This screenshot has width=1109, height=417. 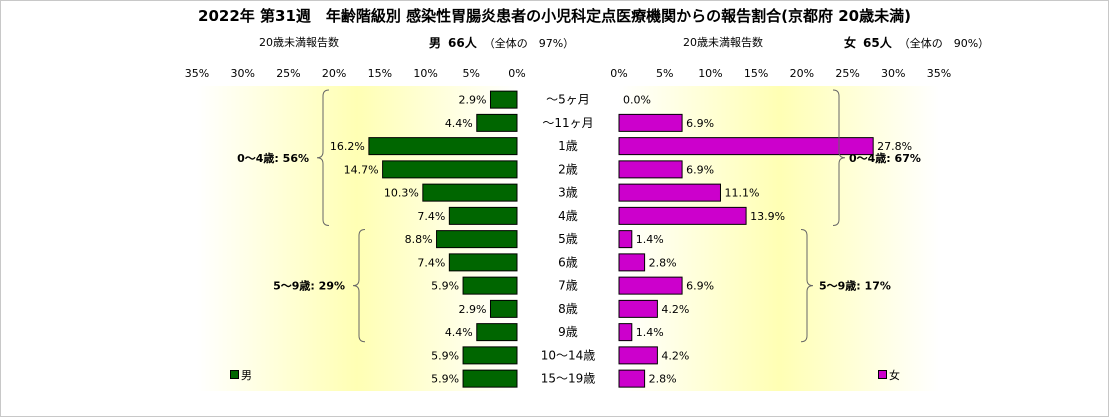 I want to click on male-data-label: 8.8%, so click(x=419, y=239).